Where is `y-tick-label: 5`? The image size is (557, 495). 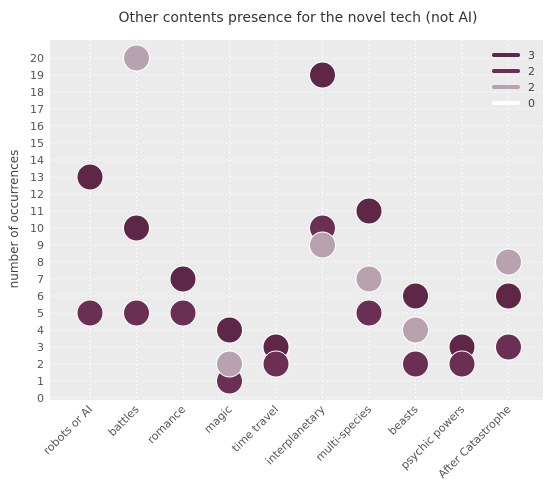
y-tick-label: 5 is located at coordinates (40, 313).